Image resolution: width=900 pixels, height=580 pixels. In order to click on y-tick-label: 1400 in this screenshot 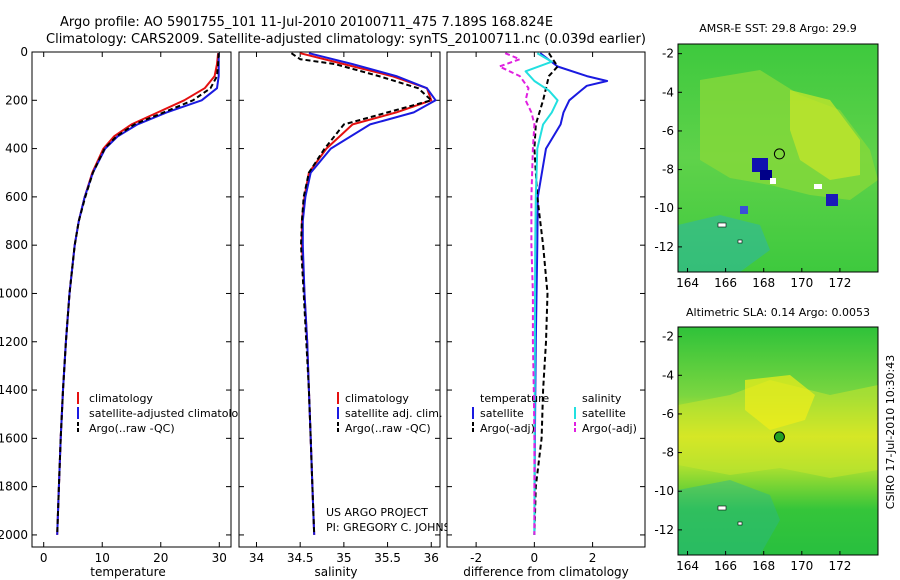, I will do `click(14, 390)`.